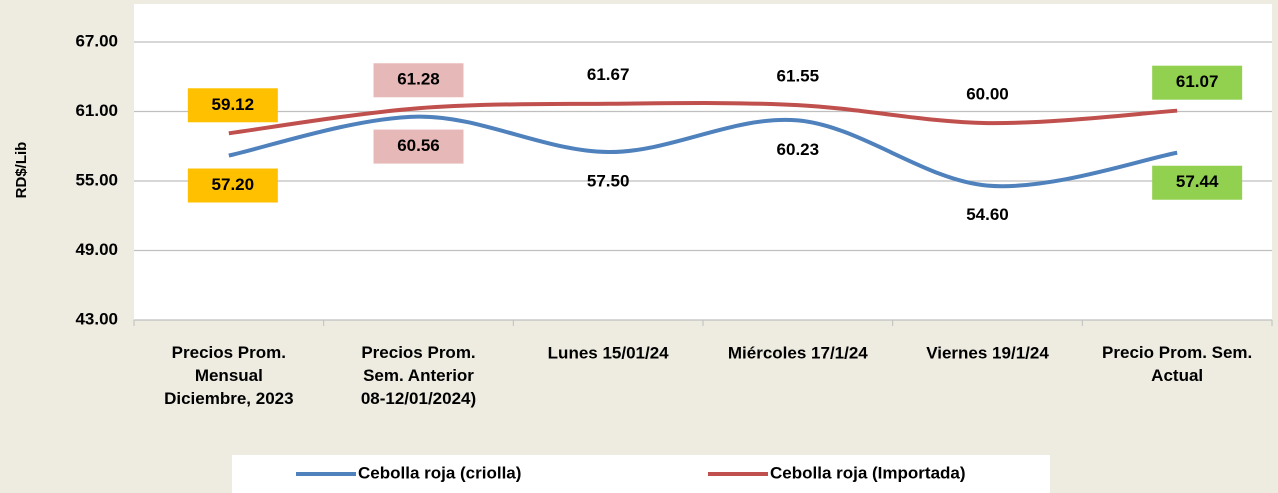 Image resolution: width=1278 pixels, height=493 pixels. I want to click on data-label: 54.60, so click(987, 214).